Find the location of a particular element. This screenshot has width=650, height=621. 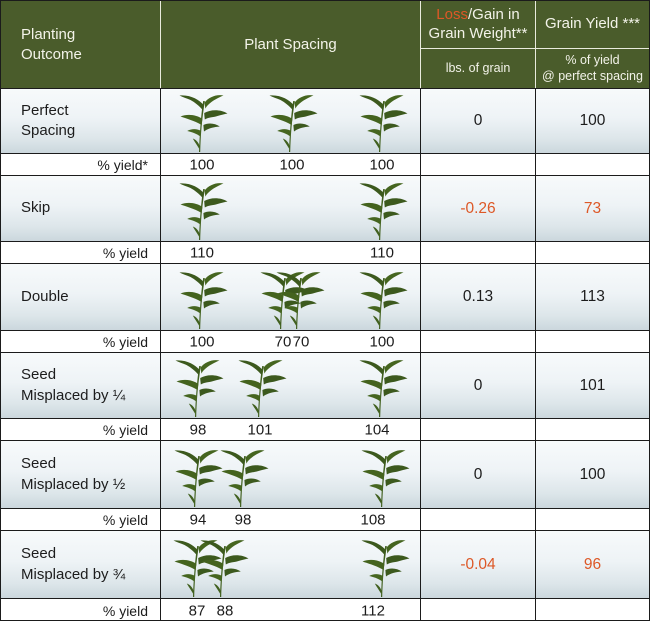

grain-value-cell: 100 is located at coordinates (592, 121).